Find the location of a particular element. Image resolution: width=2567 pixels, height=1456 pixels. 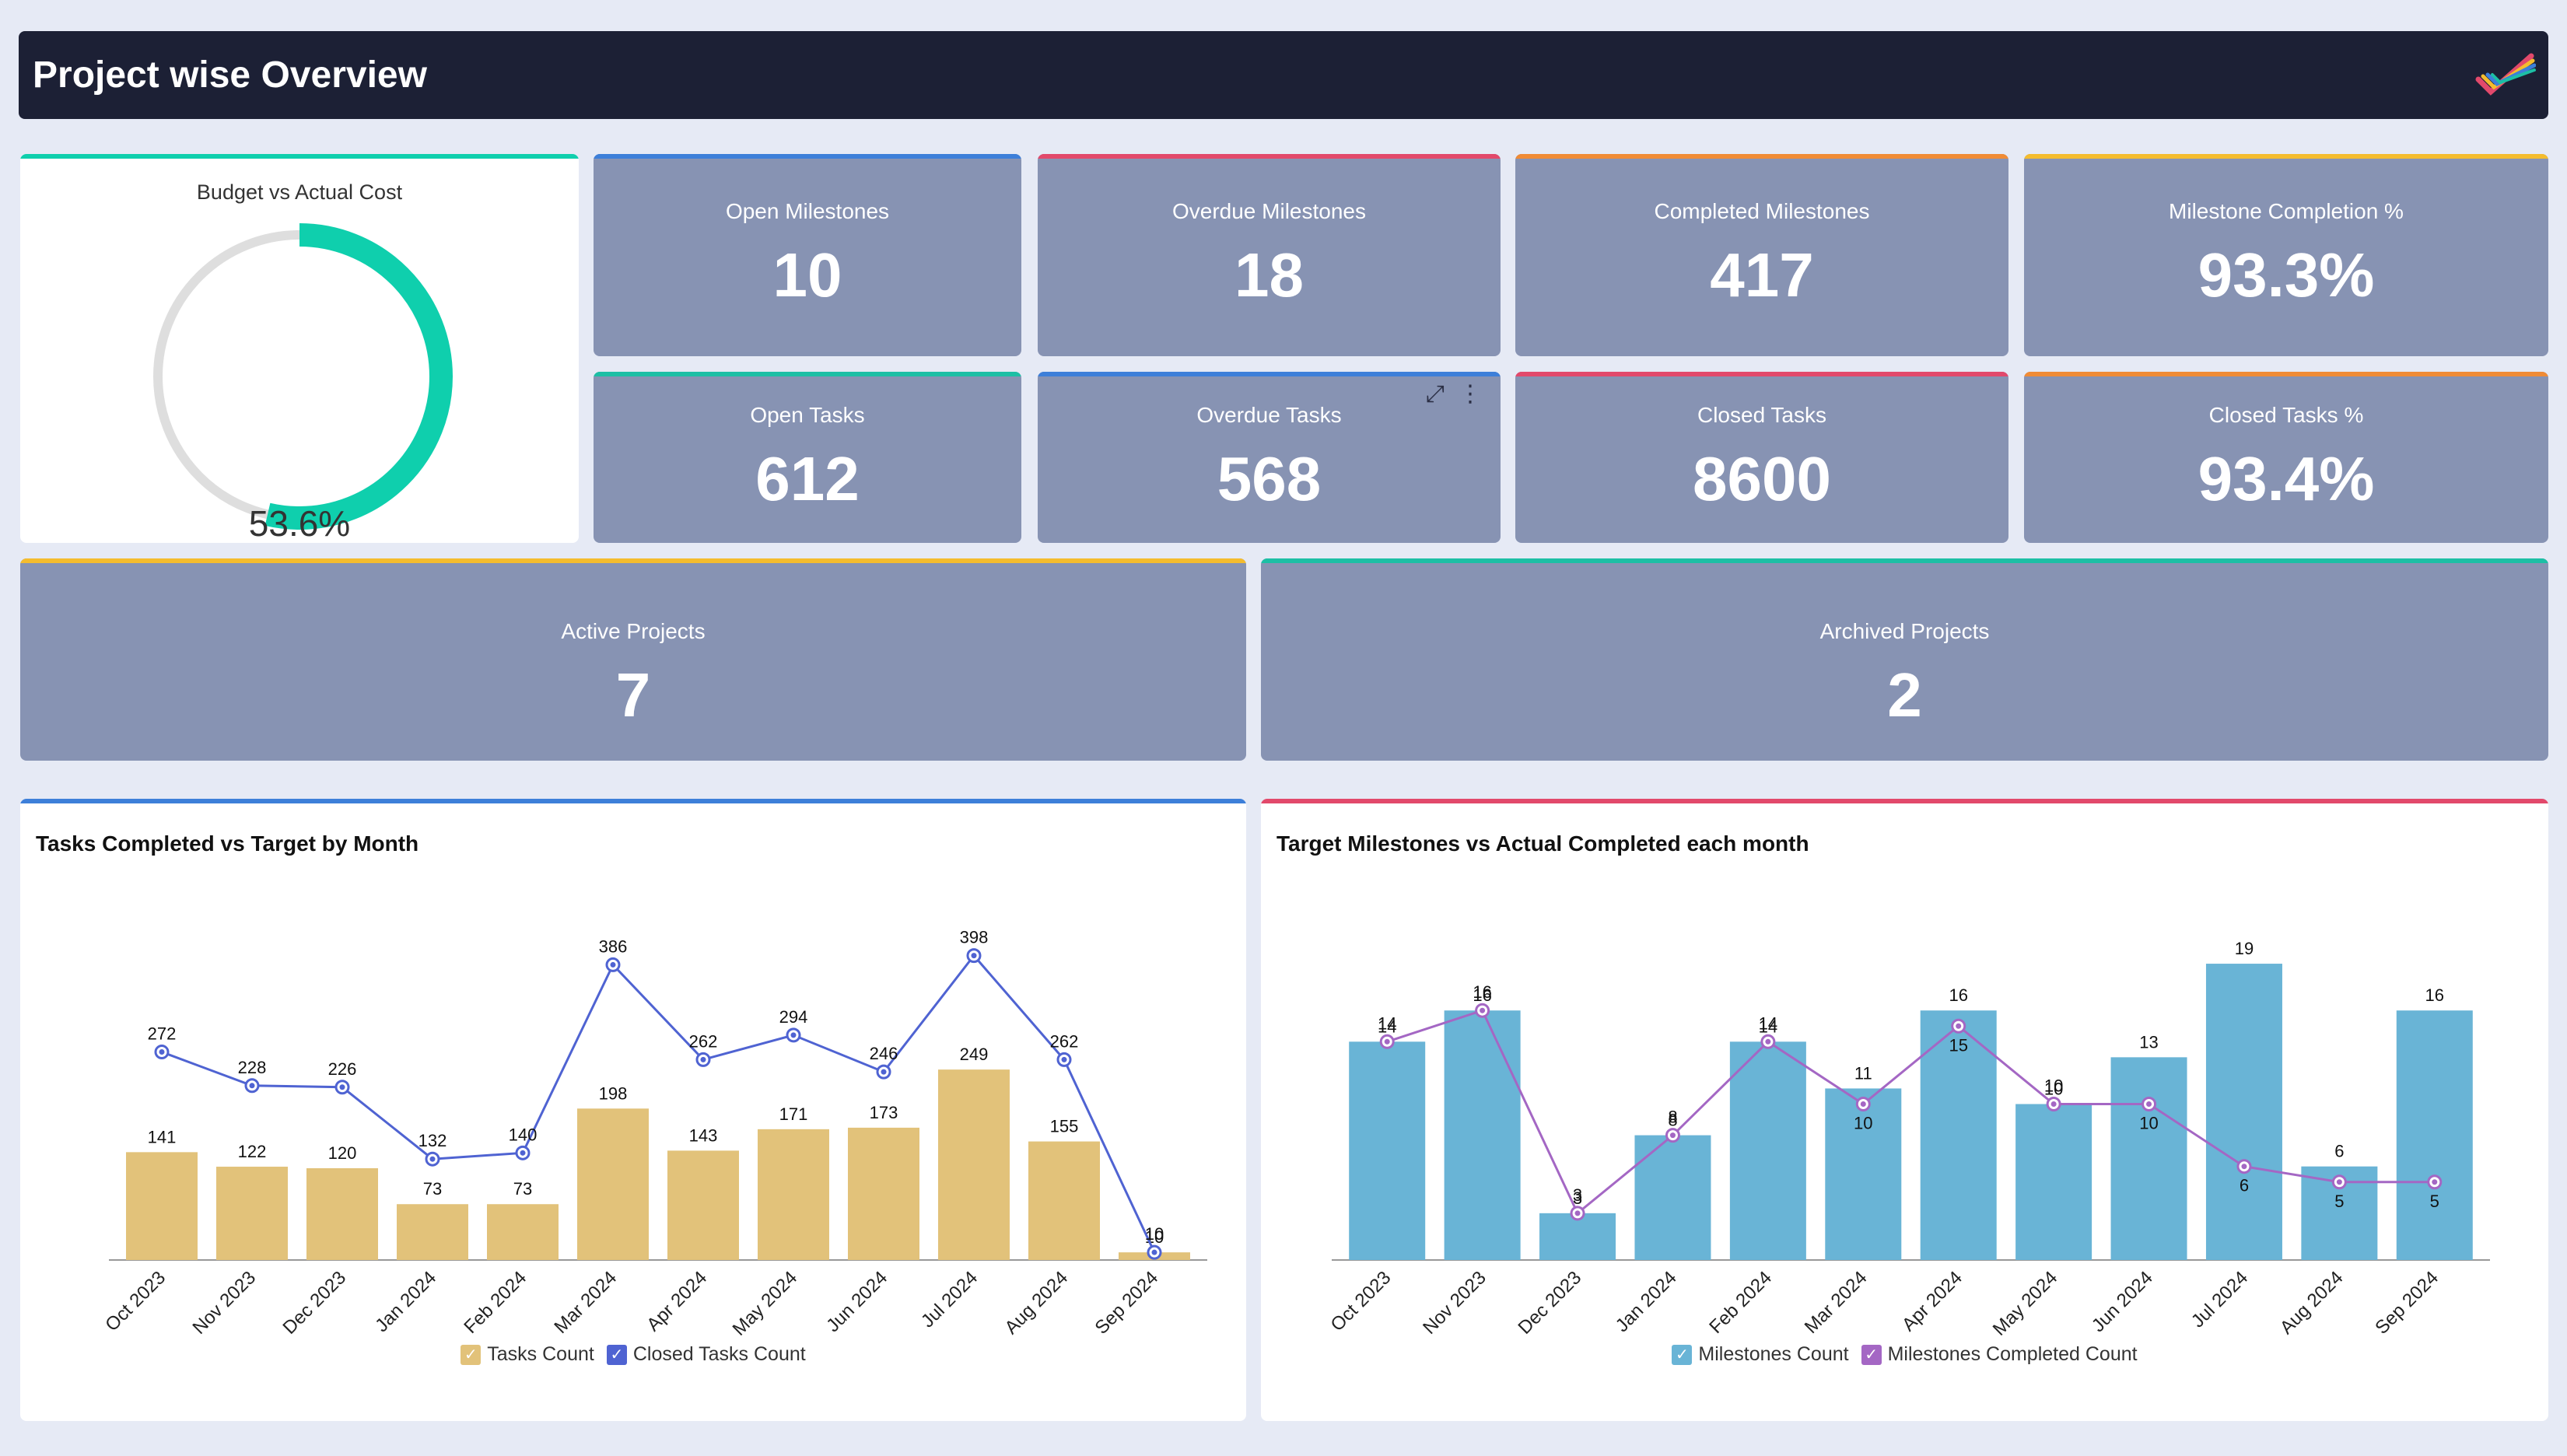

x-tick-label: Oct 2023 is located at coordinates (135, 1301).